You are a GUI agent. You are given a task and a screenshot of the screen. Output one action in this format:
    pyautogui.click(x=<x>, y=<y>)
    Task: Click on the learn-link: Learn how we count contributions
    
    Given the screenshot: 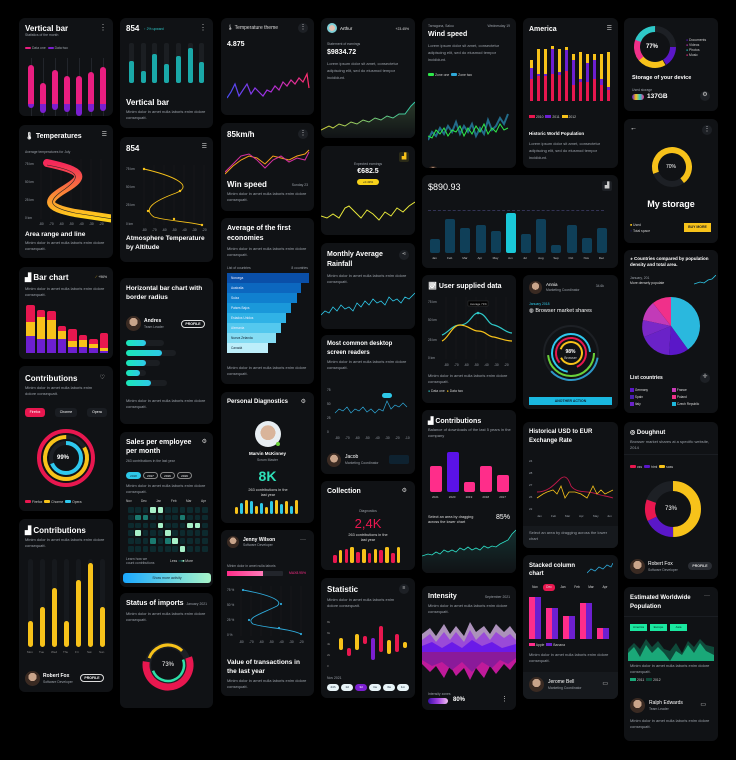 What is the action you would take?
    pyautogui.click(x=140, y=561)
    